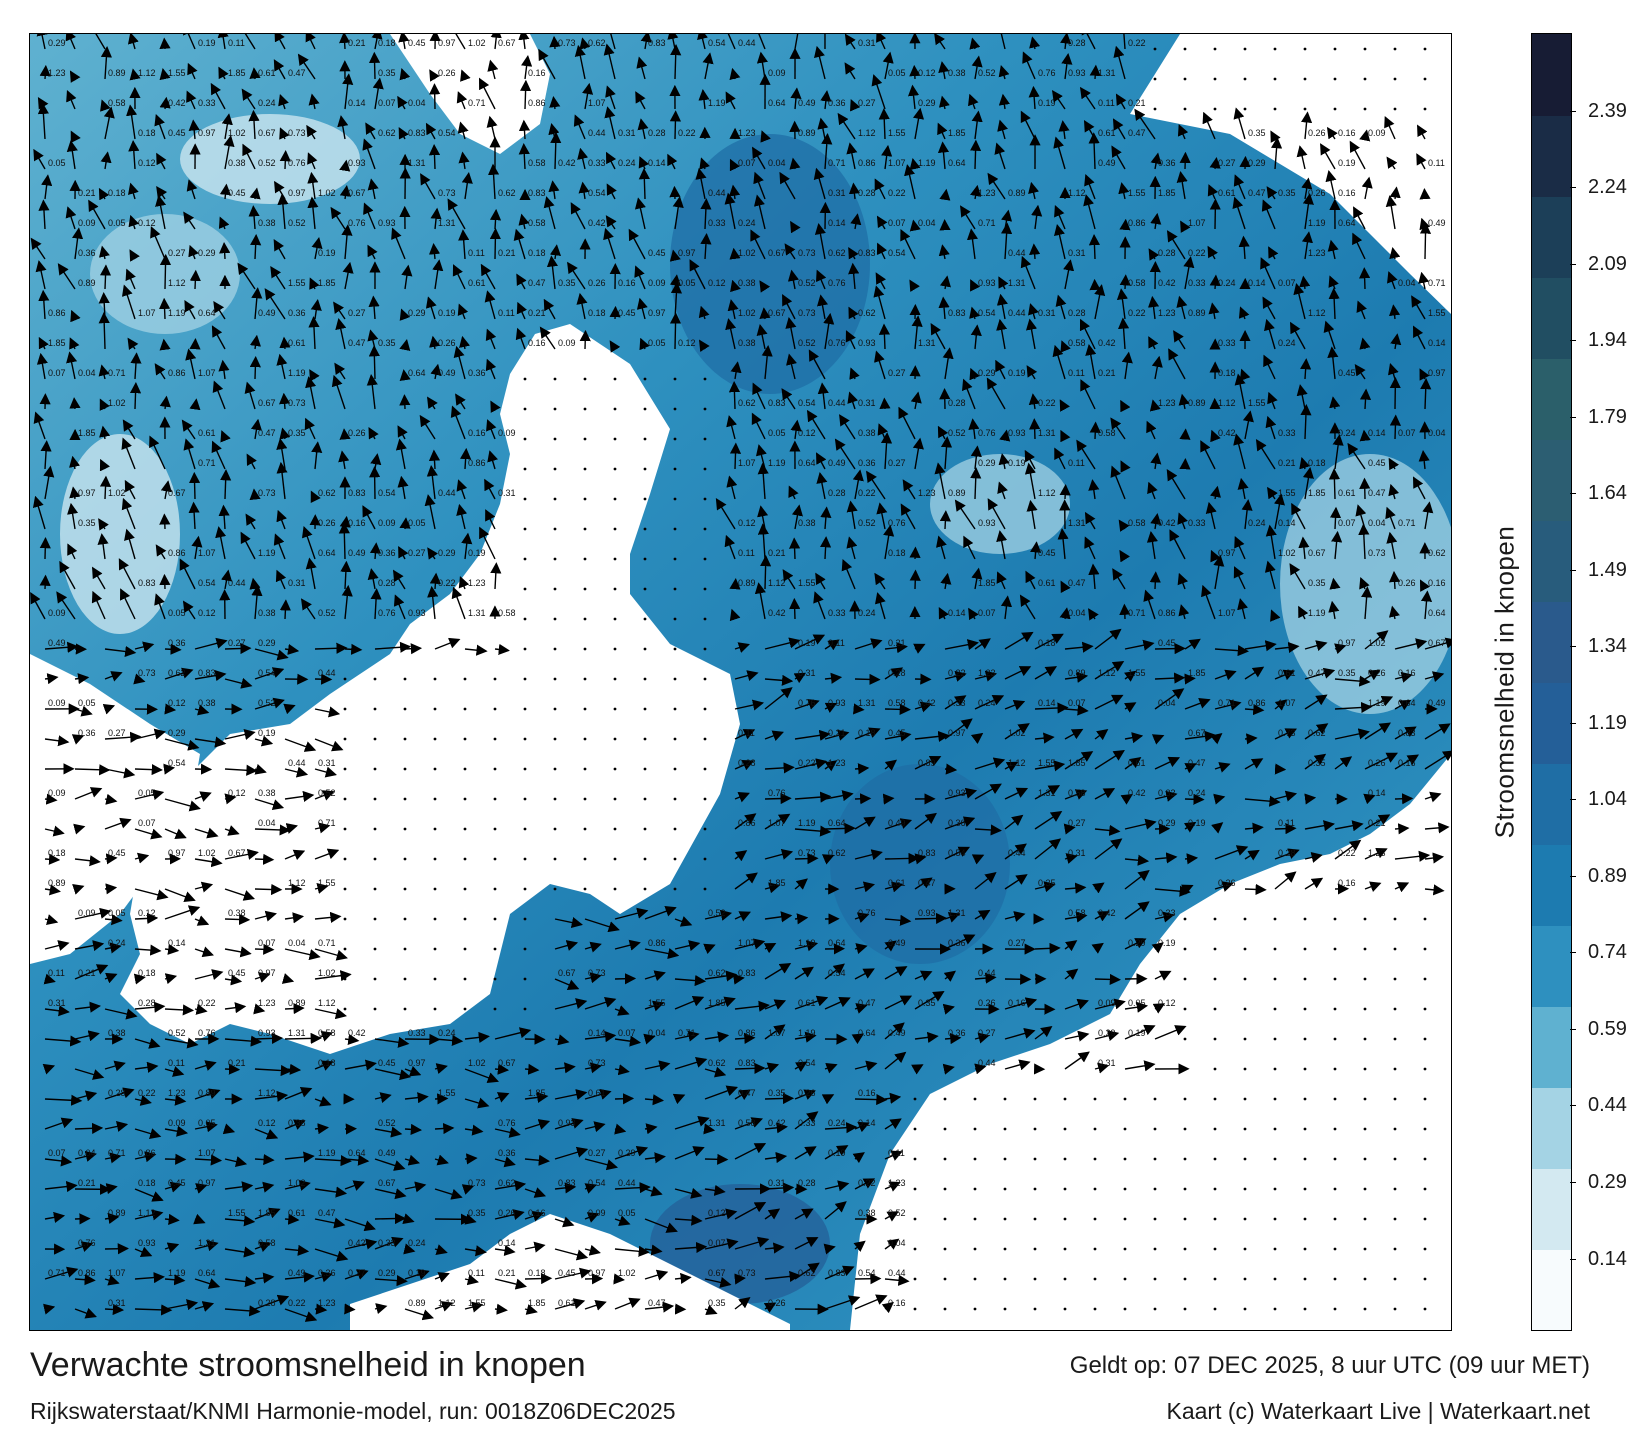 The height and width of the screenshot is (1450, 1650). What do you see at coordinates (770, 264) in the screenshot?
I see `speed-patch` at bounding box center [770, 264].